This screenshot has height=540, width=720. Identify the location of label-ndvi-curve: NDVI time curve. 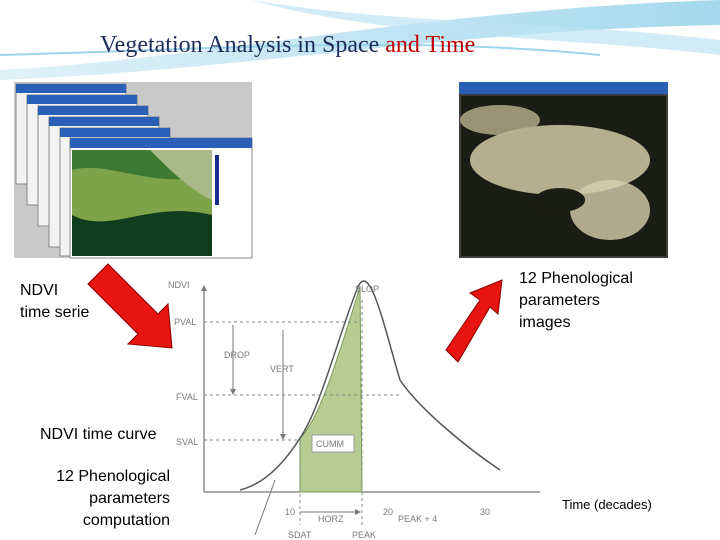
(98, 434).